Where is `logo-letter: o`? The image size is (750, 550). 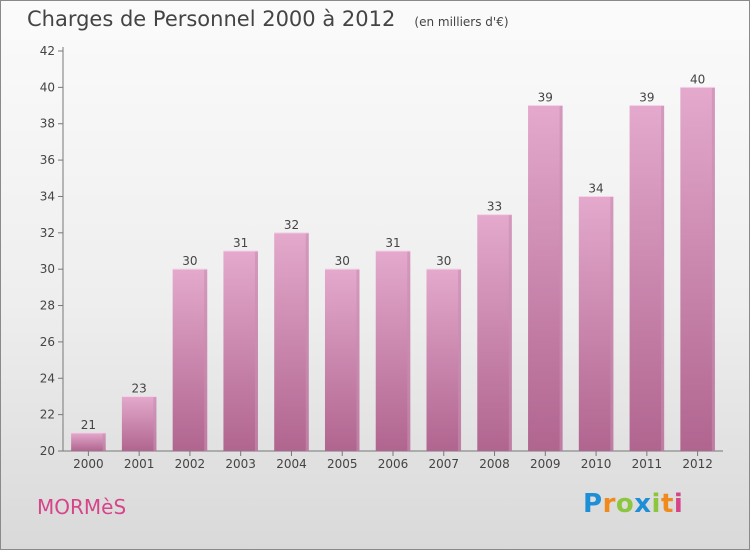 logo-letter: o is located at coordinates (625, 504).